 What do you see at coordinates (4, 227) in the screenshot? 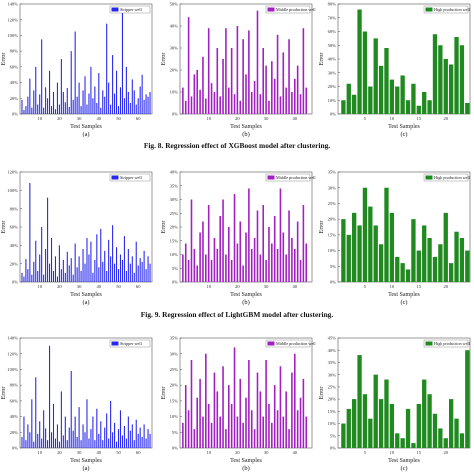
I see `y-axis-label: Error` at bounding box center [4, 227].